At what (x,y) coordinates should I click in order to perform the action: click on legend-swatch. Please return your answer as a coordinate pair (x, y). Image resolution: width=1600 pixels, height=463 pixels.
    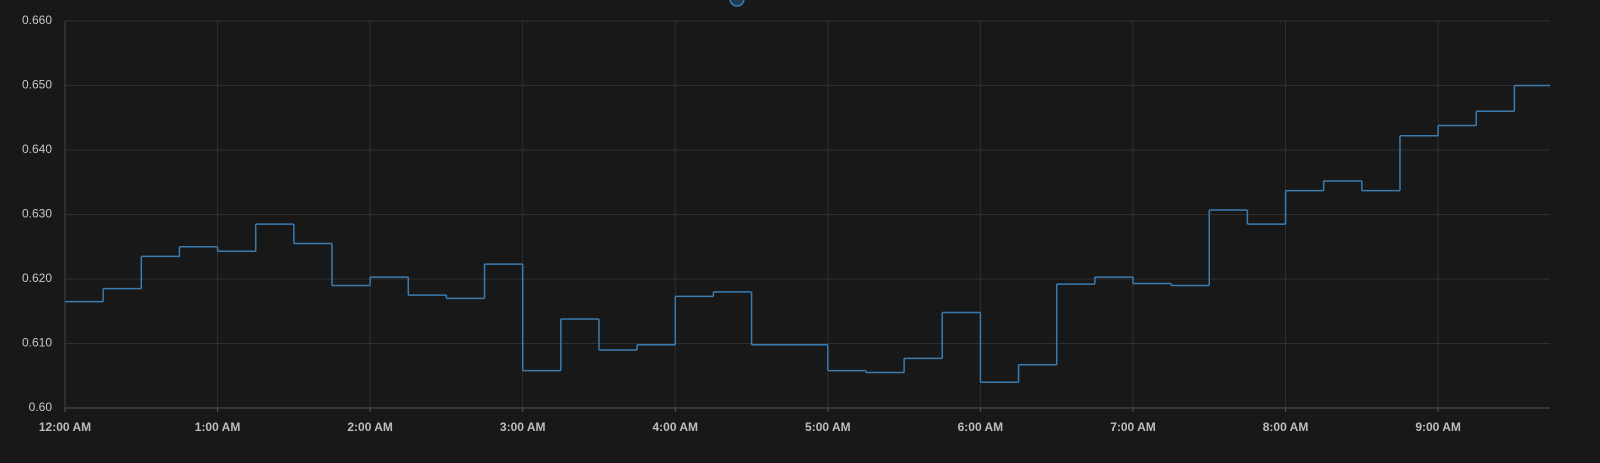
    Looking at the image, I should click on (737, 3).